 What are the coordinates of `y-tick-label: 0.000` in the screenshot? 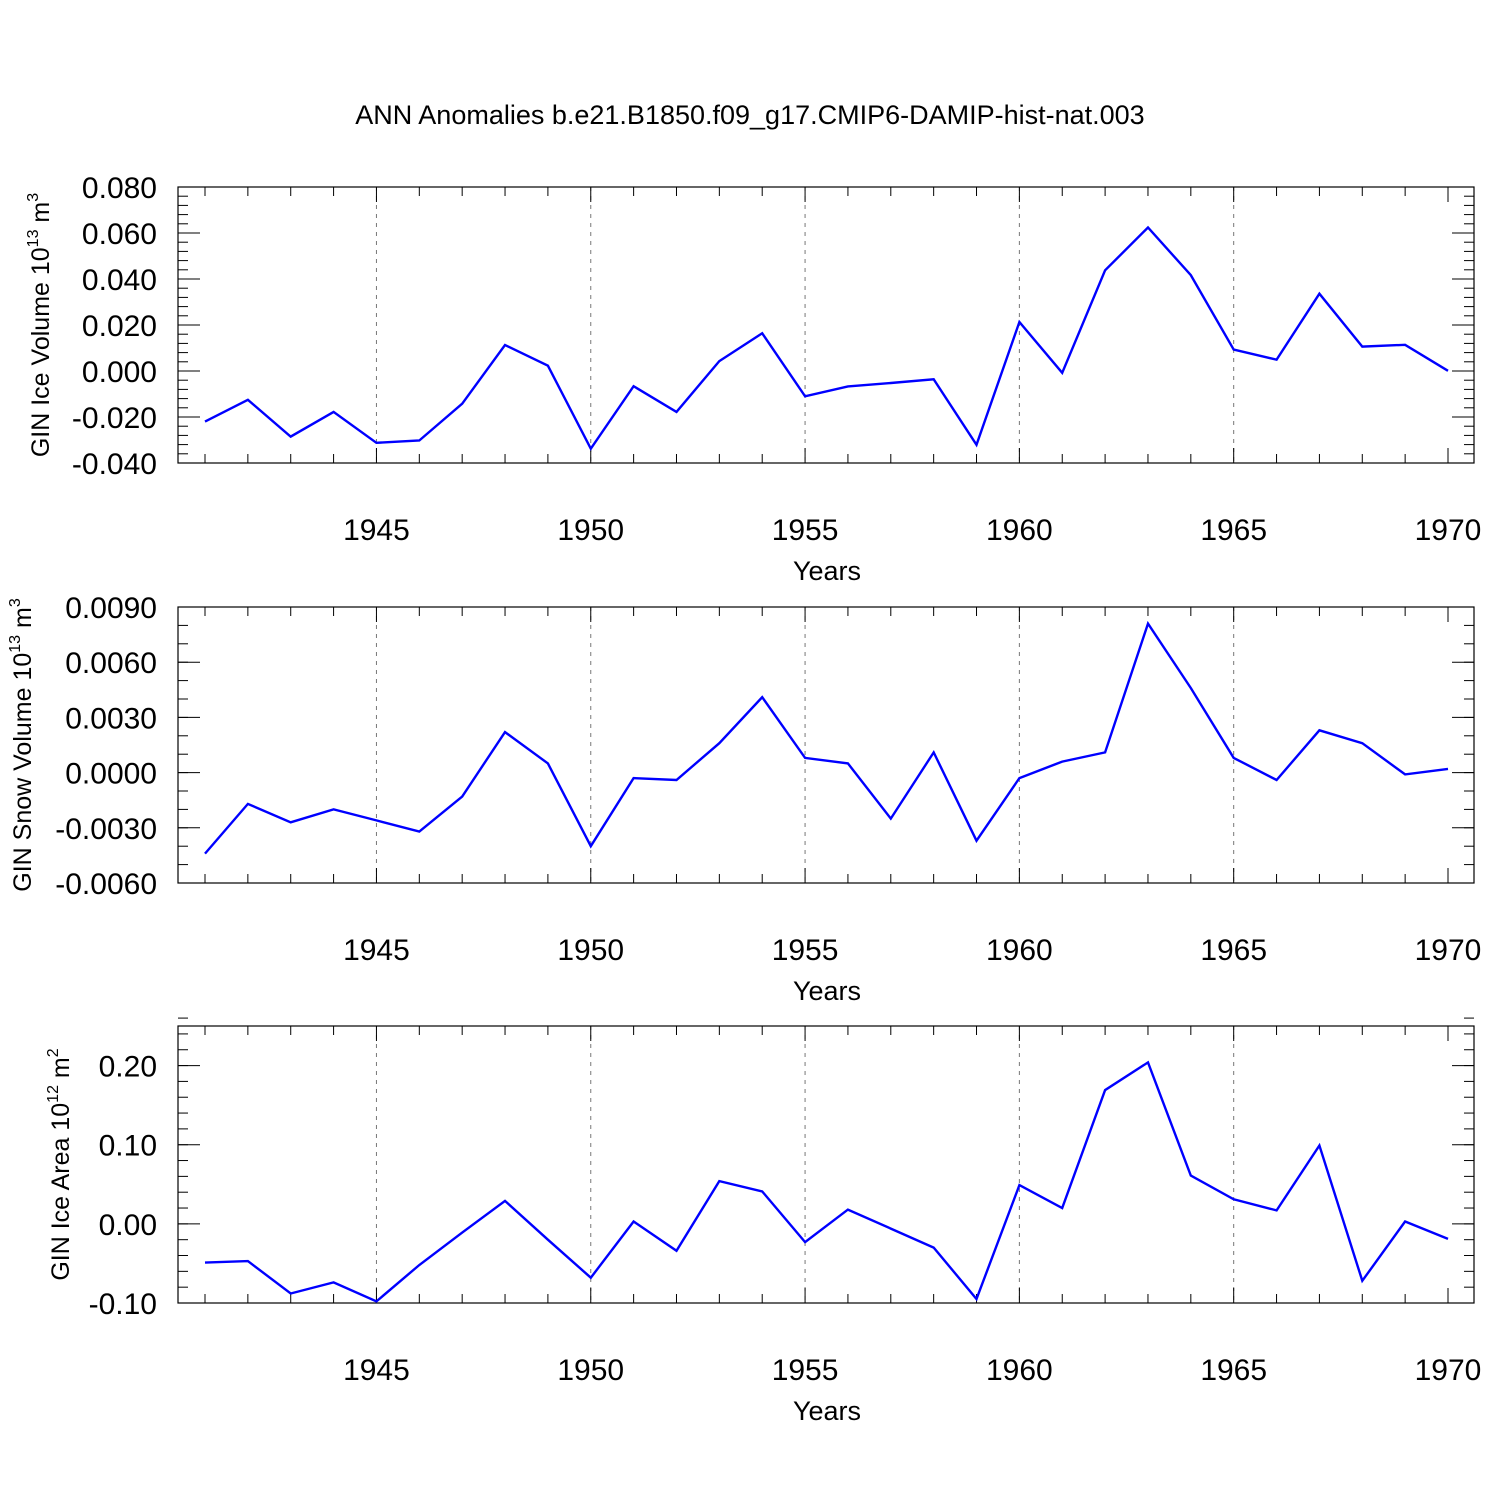 It's located at (119, 372).